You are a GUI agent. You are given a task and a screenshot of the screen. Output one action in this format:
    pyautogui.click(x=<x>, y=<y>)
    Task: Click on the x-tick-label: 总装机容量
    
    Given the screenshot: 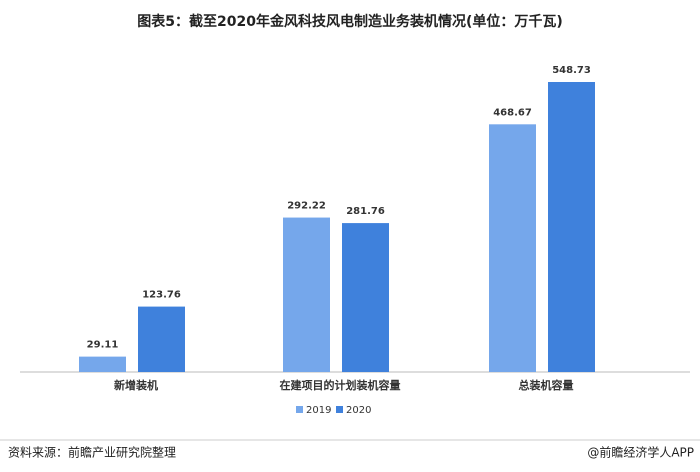 What is the action you would take?
    pyautogui.click(x=546, y=385)
    